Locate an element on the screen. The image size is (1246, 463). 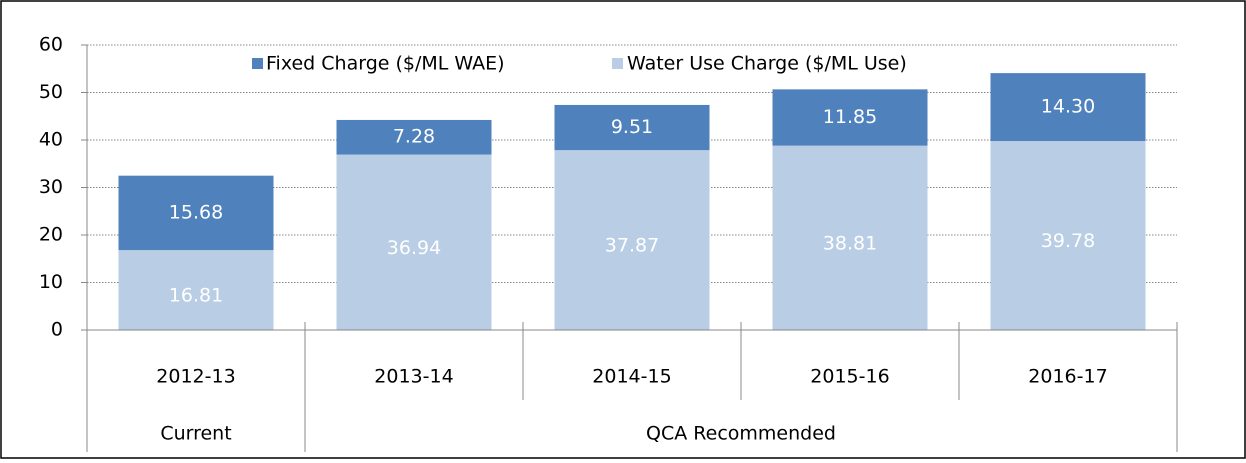
data-label: 15.68 is located at coordinates (196, 212).